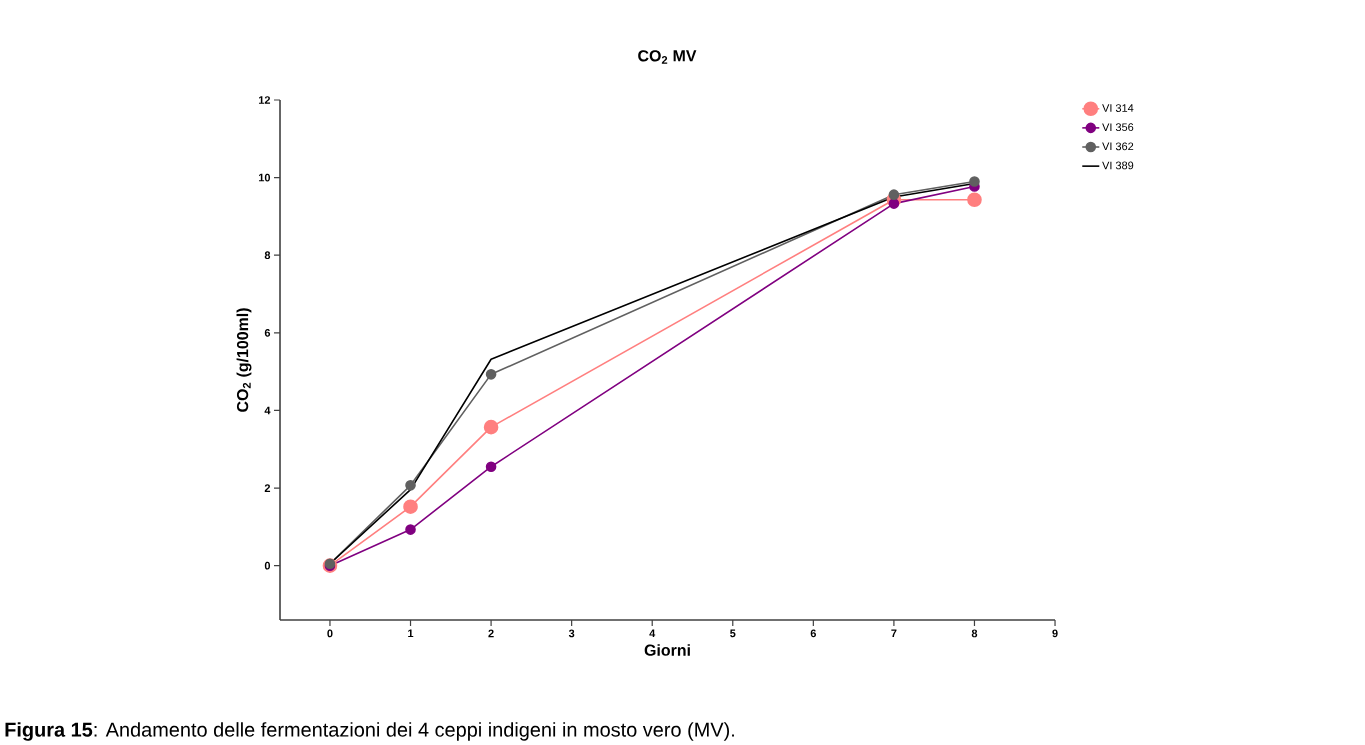 This screenshot has height=745, width=1365. Describe the element at coordinates (267, 488) in the screenshot. I see `y-tick-label: 2` at that location.